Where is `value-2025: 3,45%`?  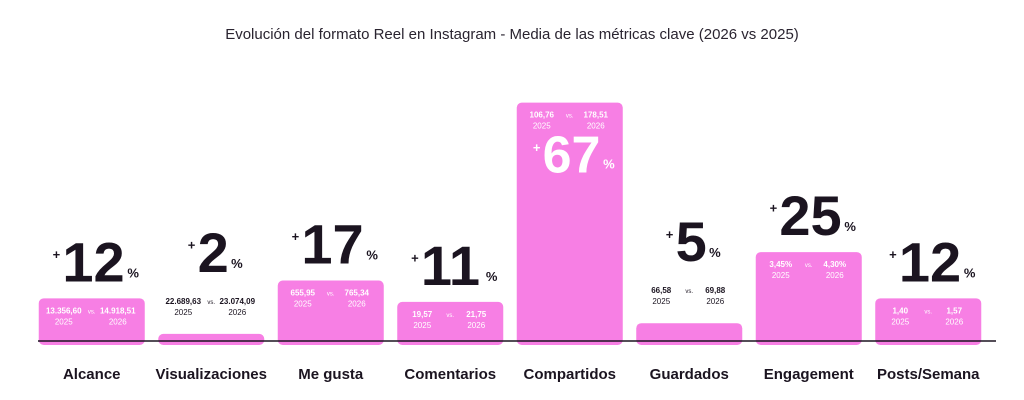
value-2025: 3,45% is located at coordinates (780, 264).